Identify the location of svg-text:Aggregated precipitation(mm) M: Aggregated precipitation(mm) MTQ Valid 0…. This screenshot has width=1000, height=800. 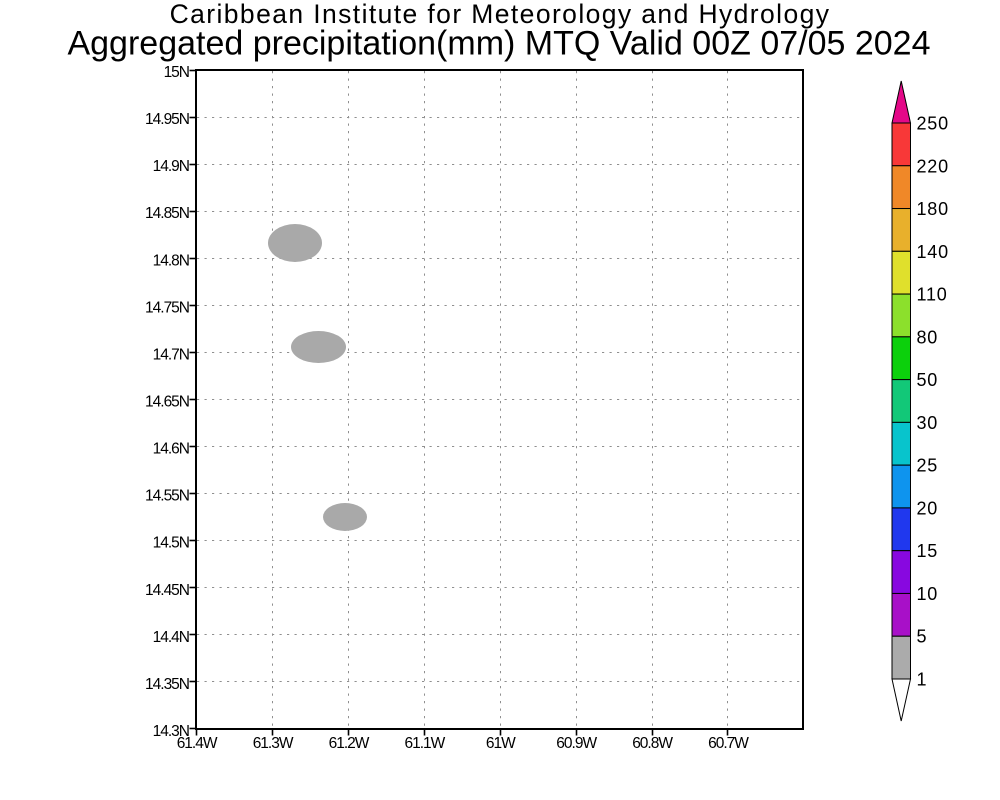
(498, 44).